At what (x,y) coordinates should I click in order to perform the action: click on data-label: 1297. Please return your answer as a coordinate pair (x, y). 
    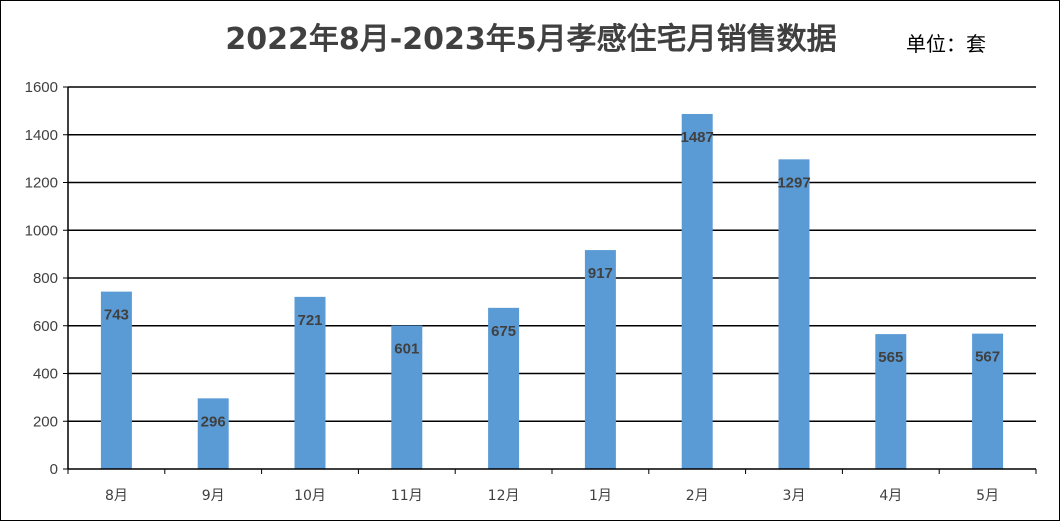
    Looking at the image, I should click on (793, 182).